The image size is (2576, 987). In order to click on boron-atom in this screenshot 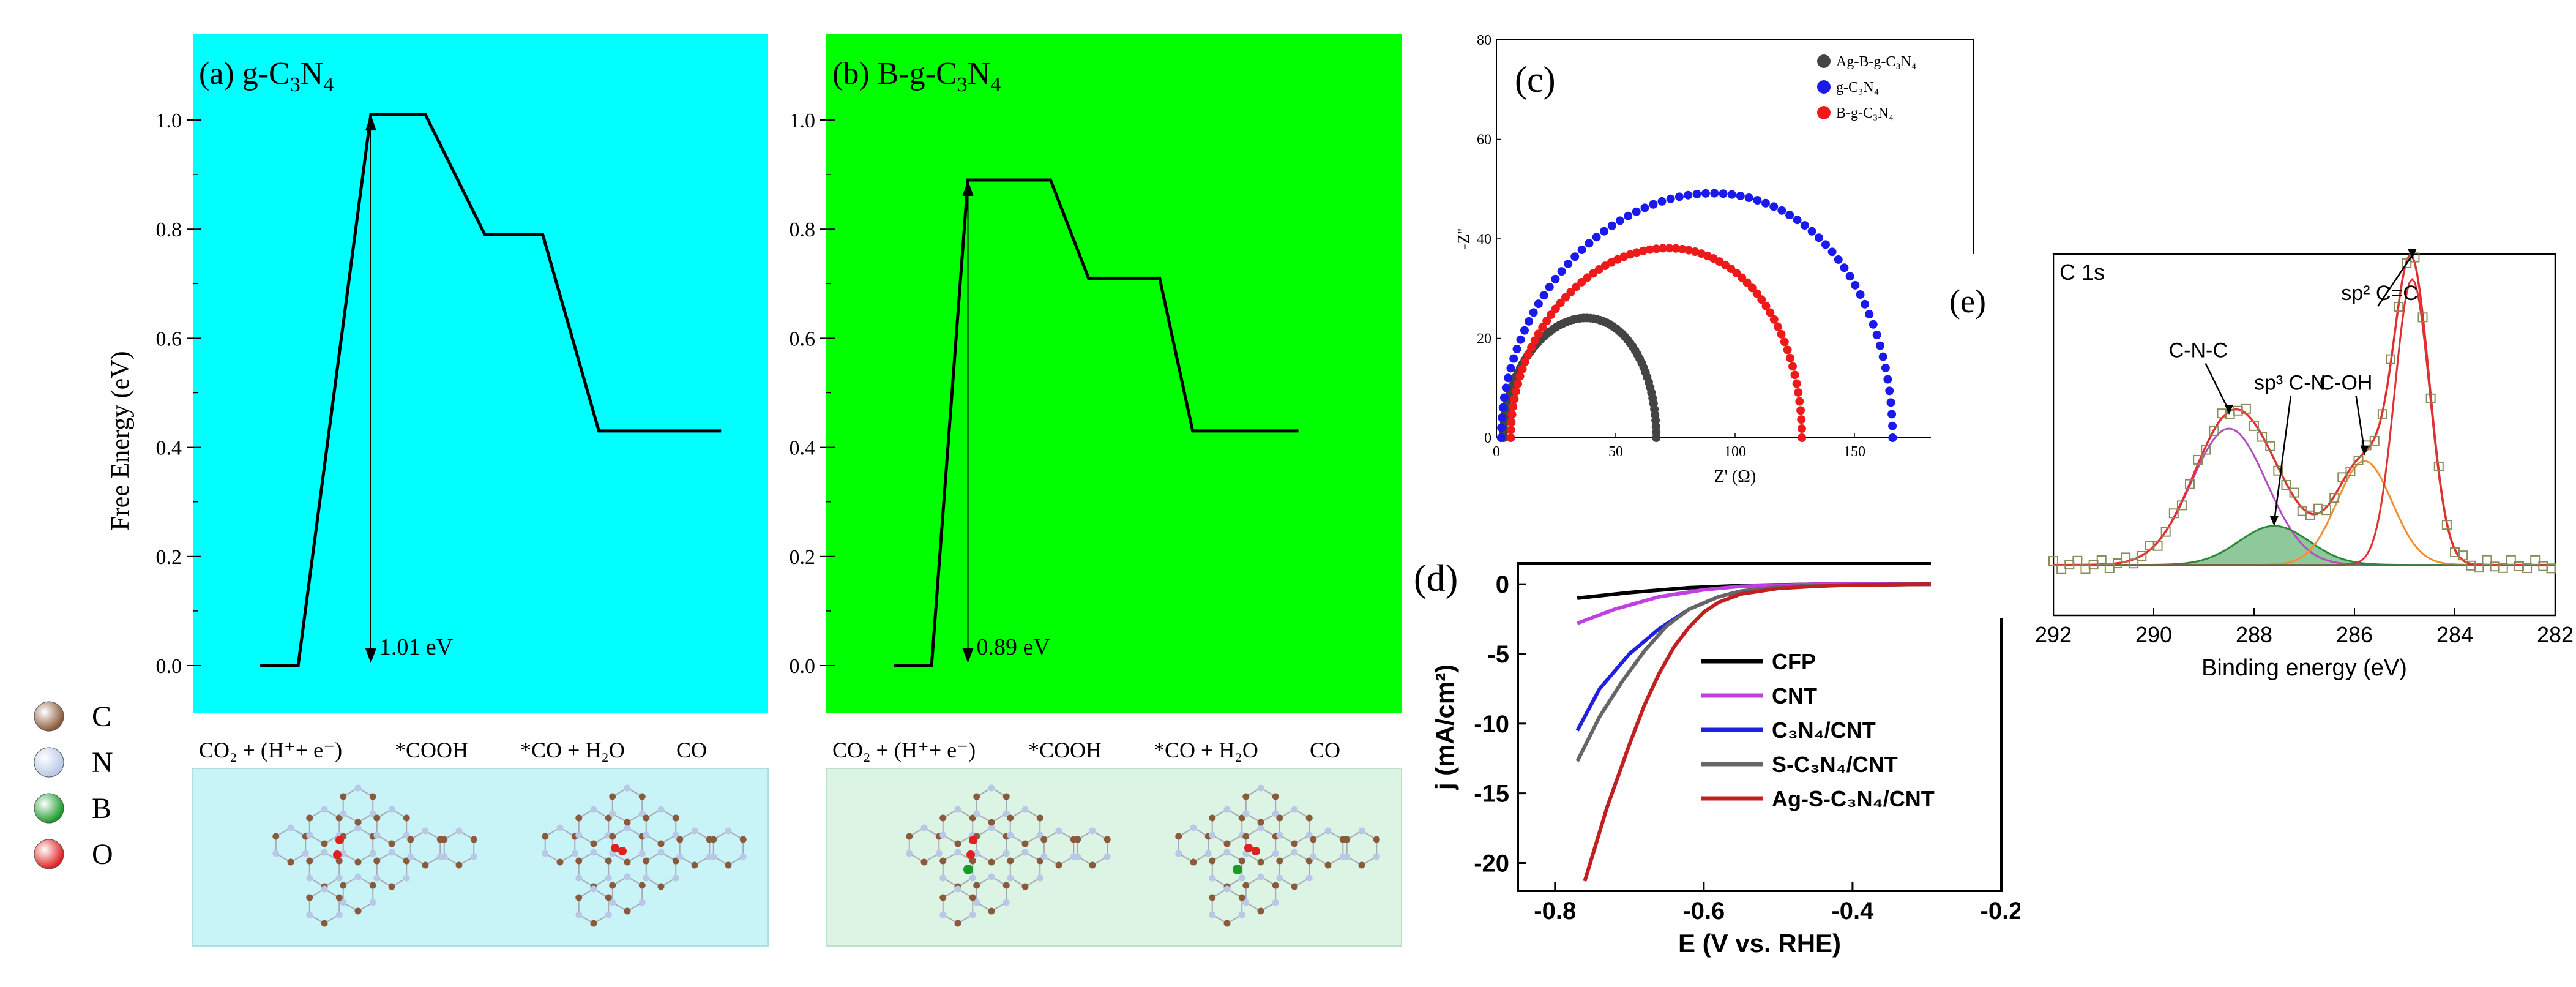, I will do `click(968, 869)`.